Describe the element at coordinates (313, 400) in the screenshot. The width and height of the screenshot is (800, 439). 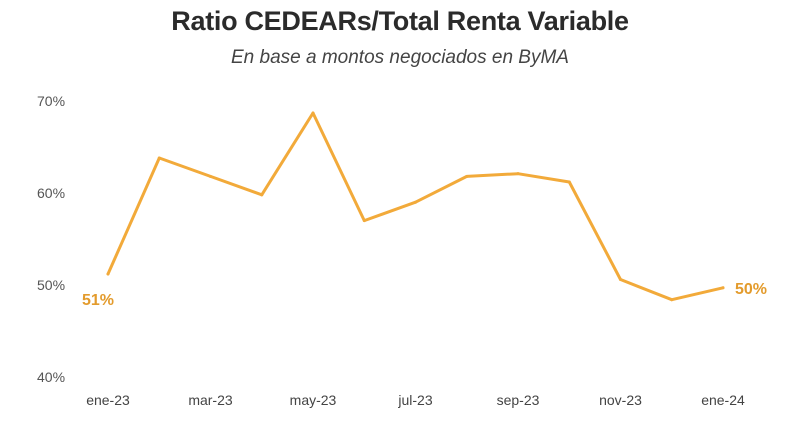
I see `x-tick-label: may-23` at that location.